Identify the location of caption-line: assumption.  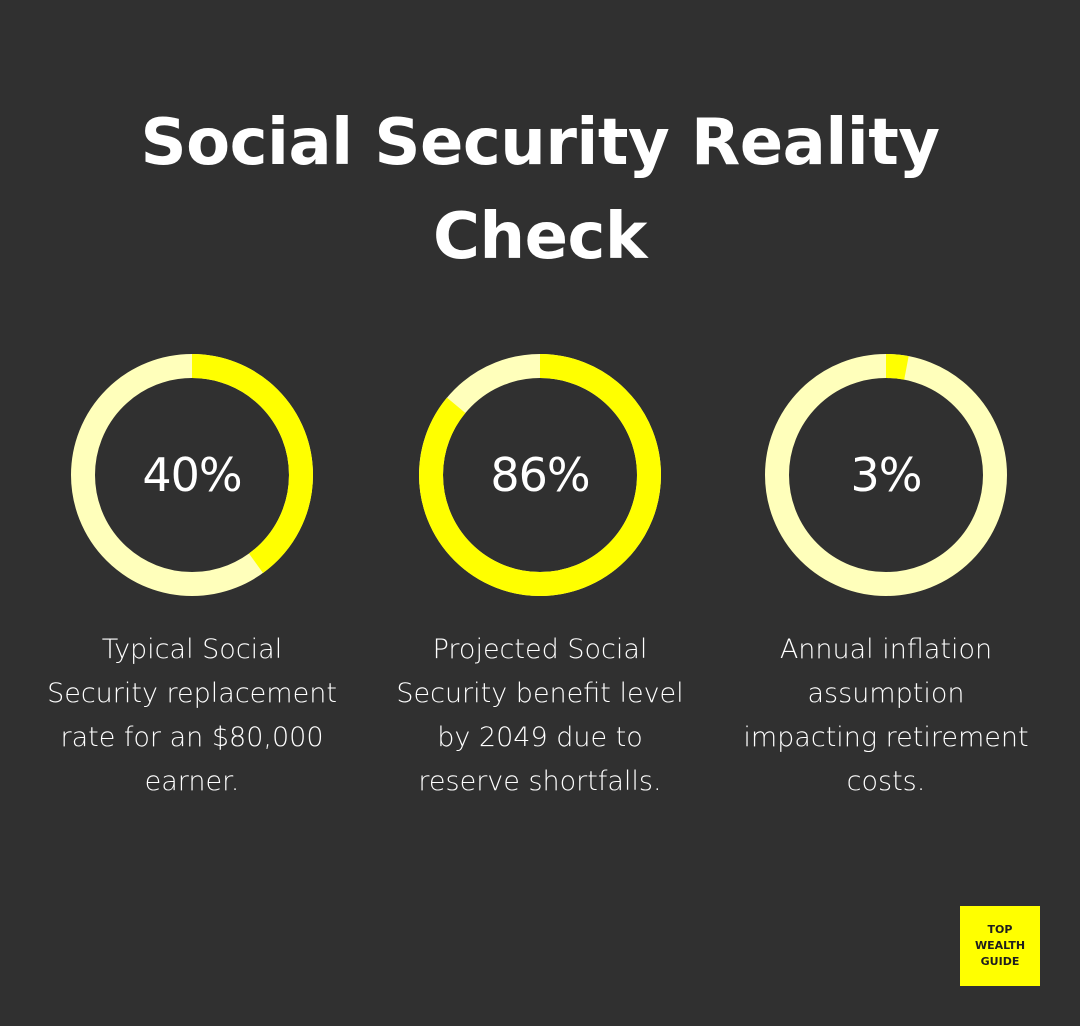
(886, 693).